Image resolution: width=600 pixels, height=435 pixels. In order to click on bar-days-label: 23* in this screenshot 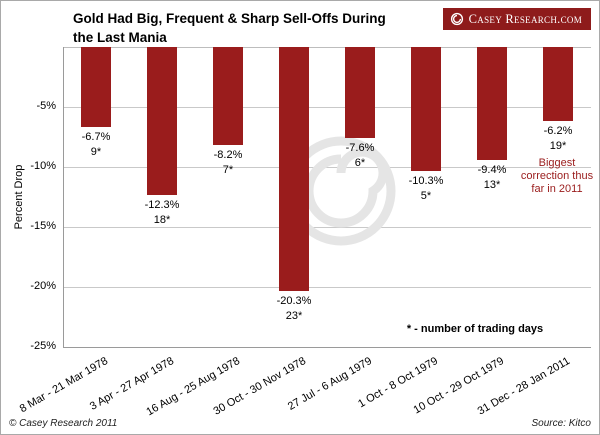, I will do `click(294, 315)`.